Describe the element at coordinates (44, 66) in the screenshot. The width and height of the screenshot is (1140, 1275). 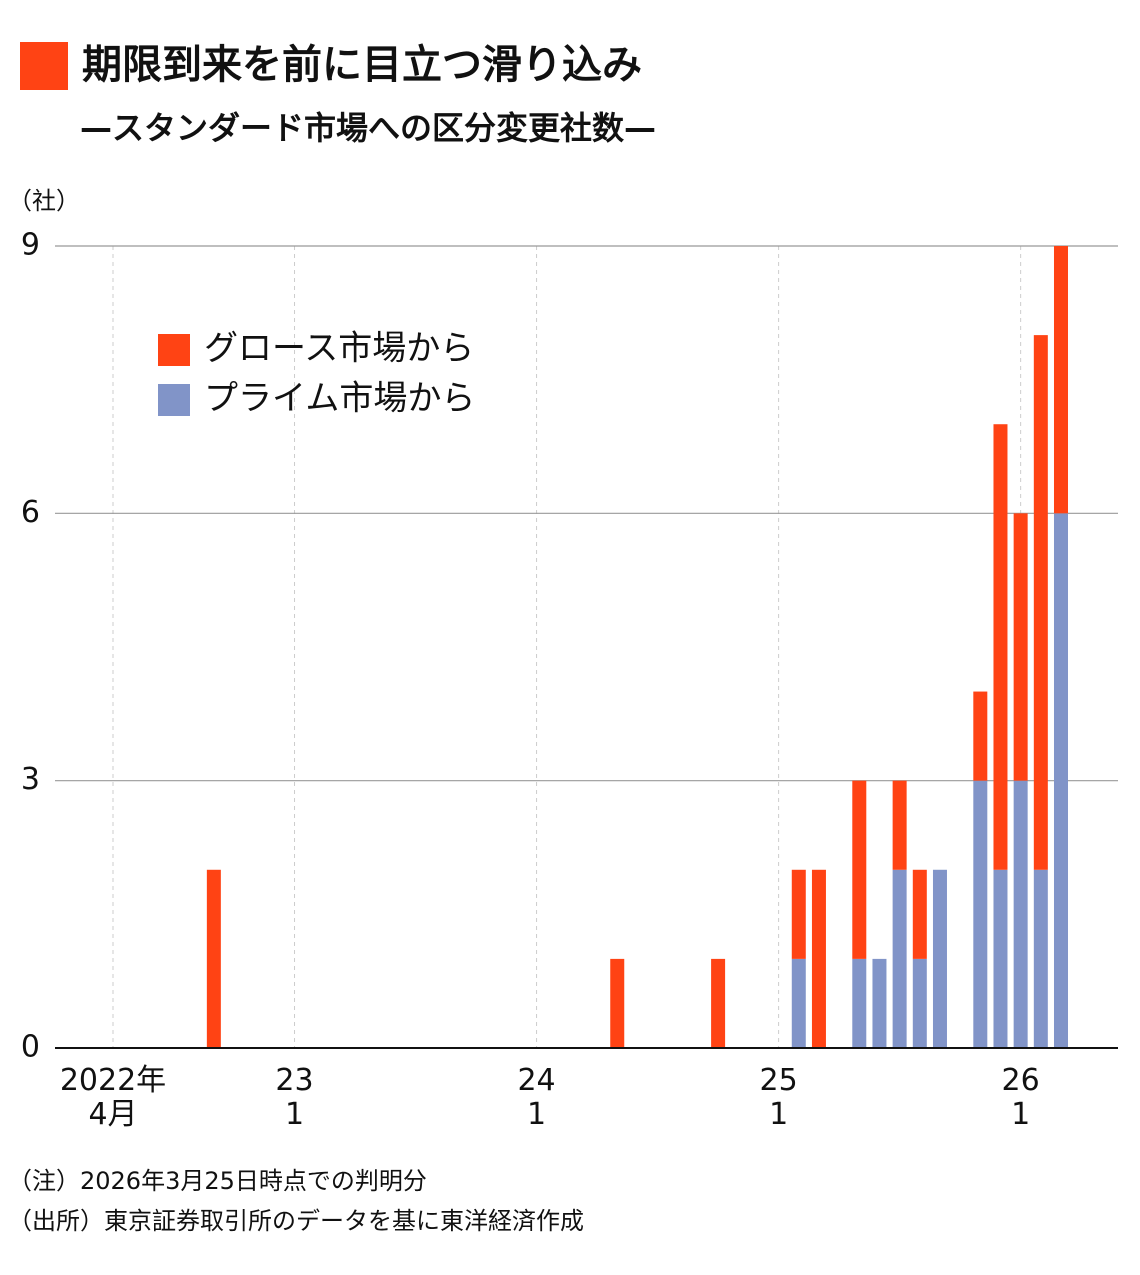
I see `title-marker` at that location.